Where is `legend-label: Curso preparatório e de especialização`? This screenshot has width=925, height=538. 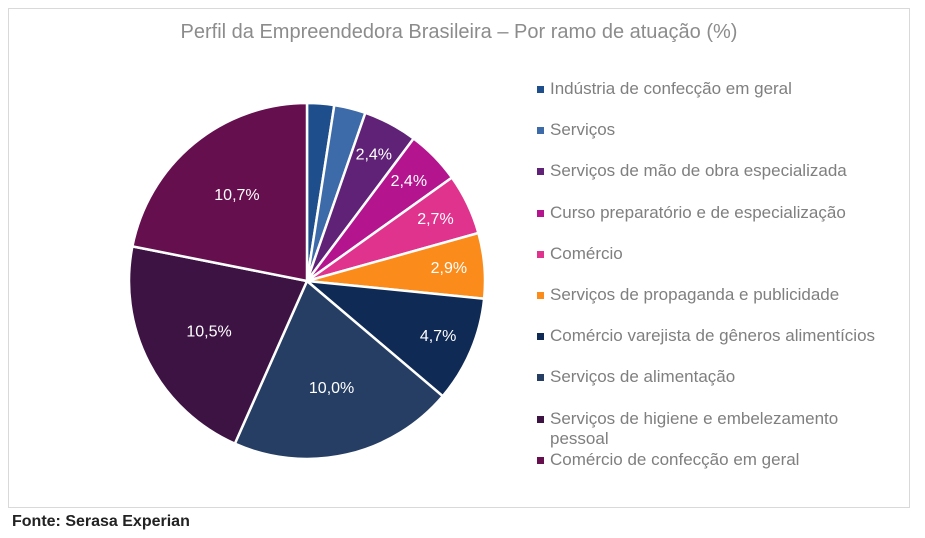
legend-label: Curso preparatório e de especialização is located at coordinates (698, 212).